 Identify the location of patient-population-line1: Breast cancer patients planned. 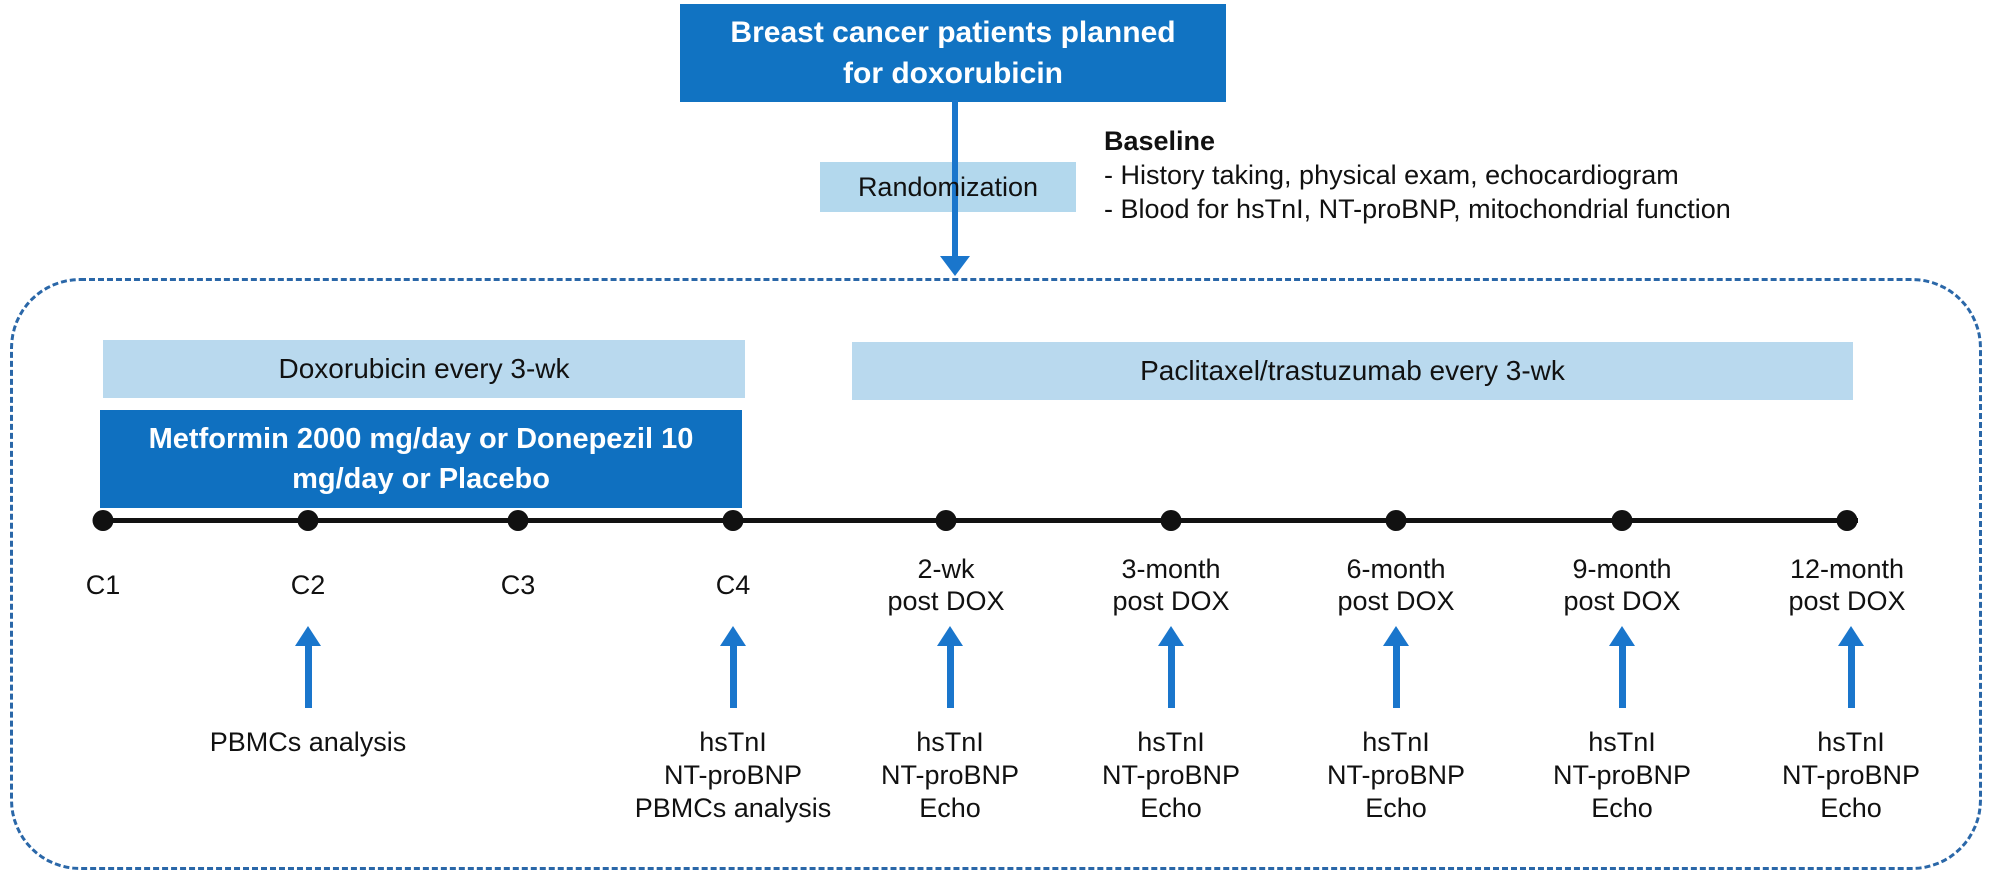
(953, 32).